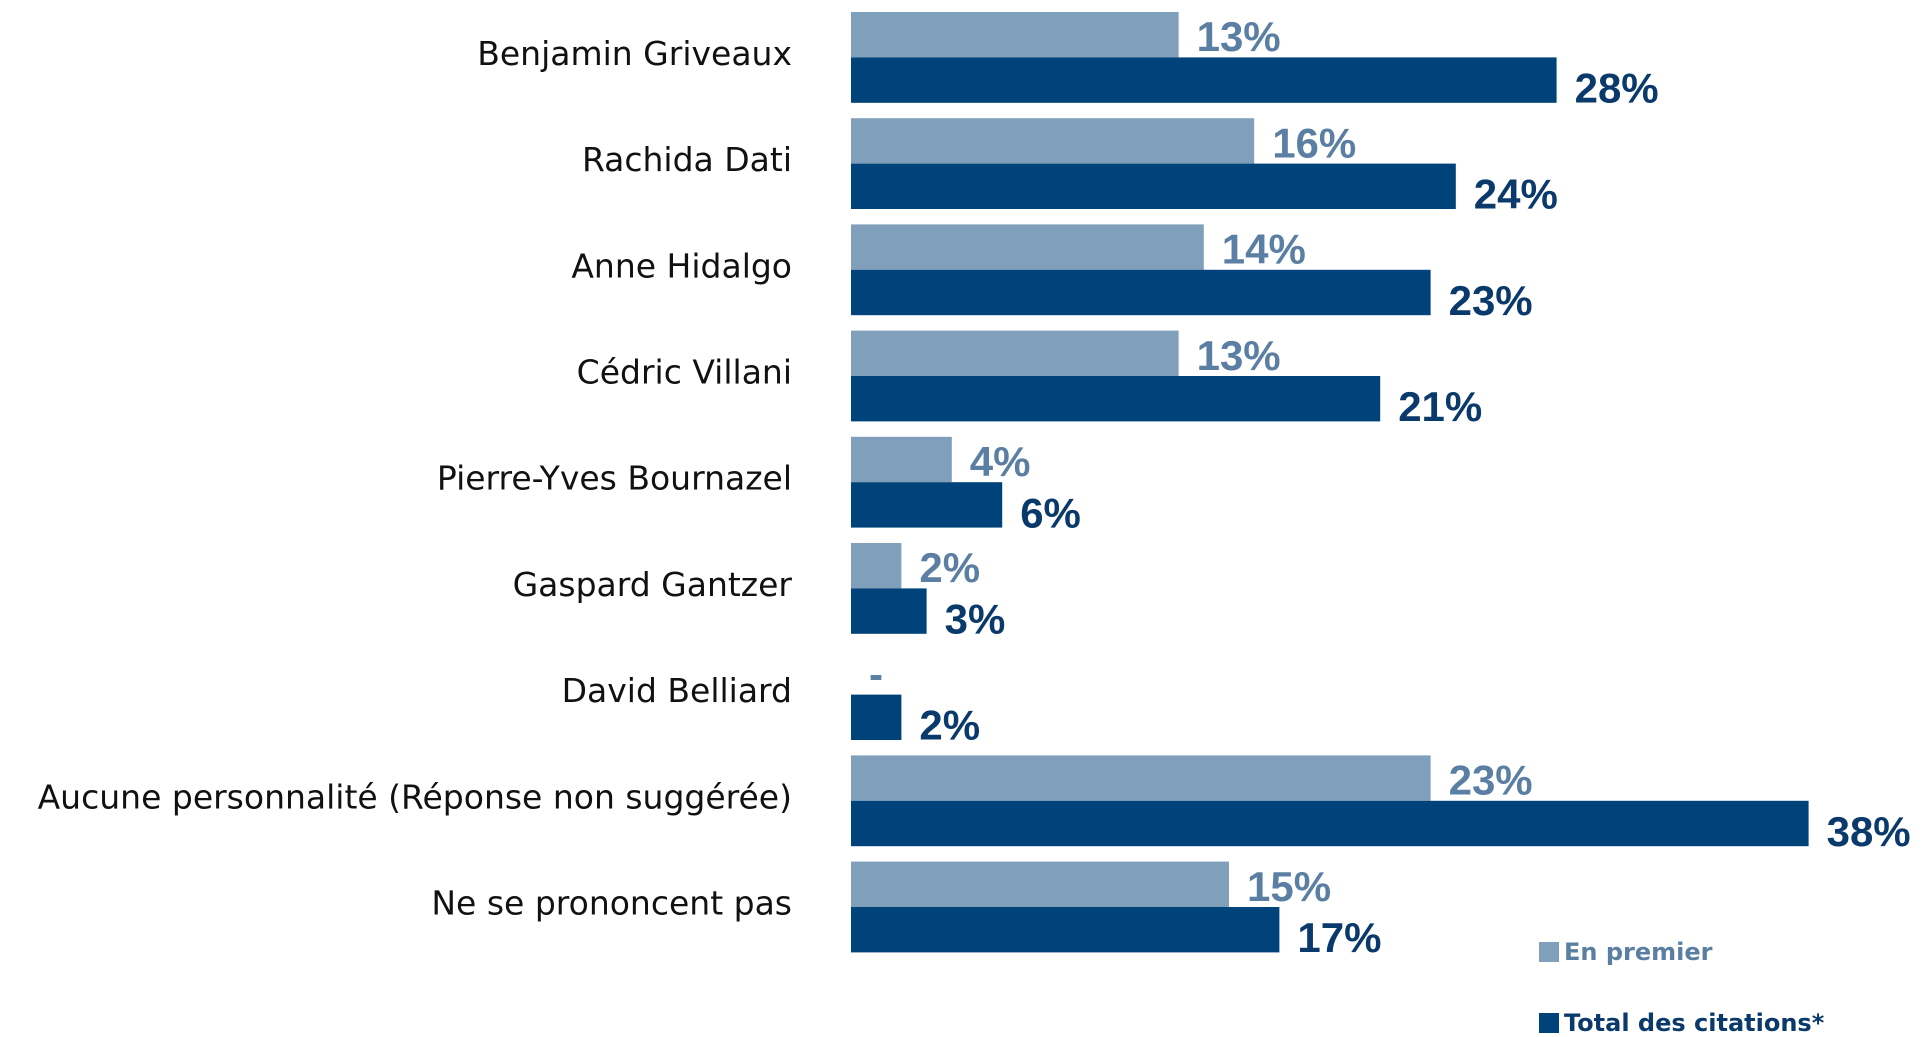 Image resolution: width=1926 pixels, height=1037 pixels. What do you see at coordinates (681, 265) in the screenshot?
I see `category-label: Anne Hidalgo` at bounding box center [681, 265].